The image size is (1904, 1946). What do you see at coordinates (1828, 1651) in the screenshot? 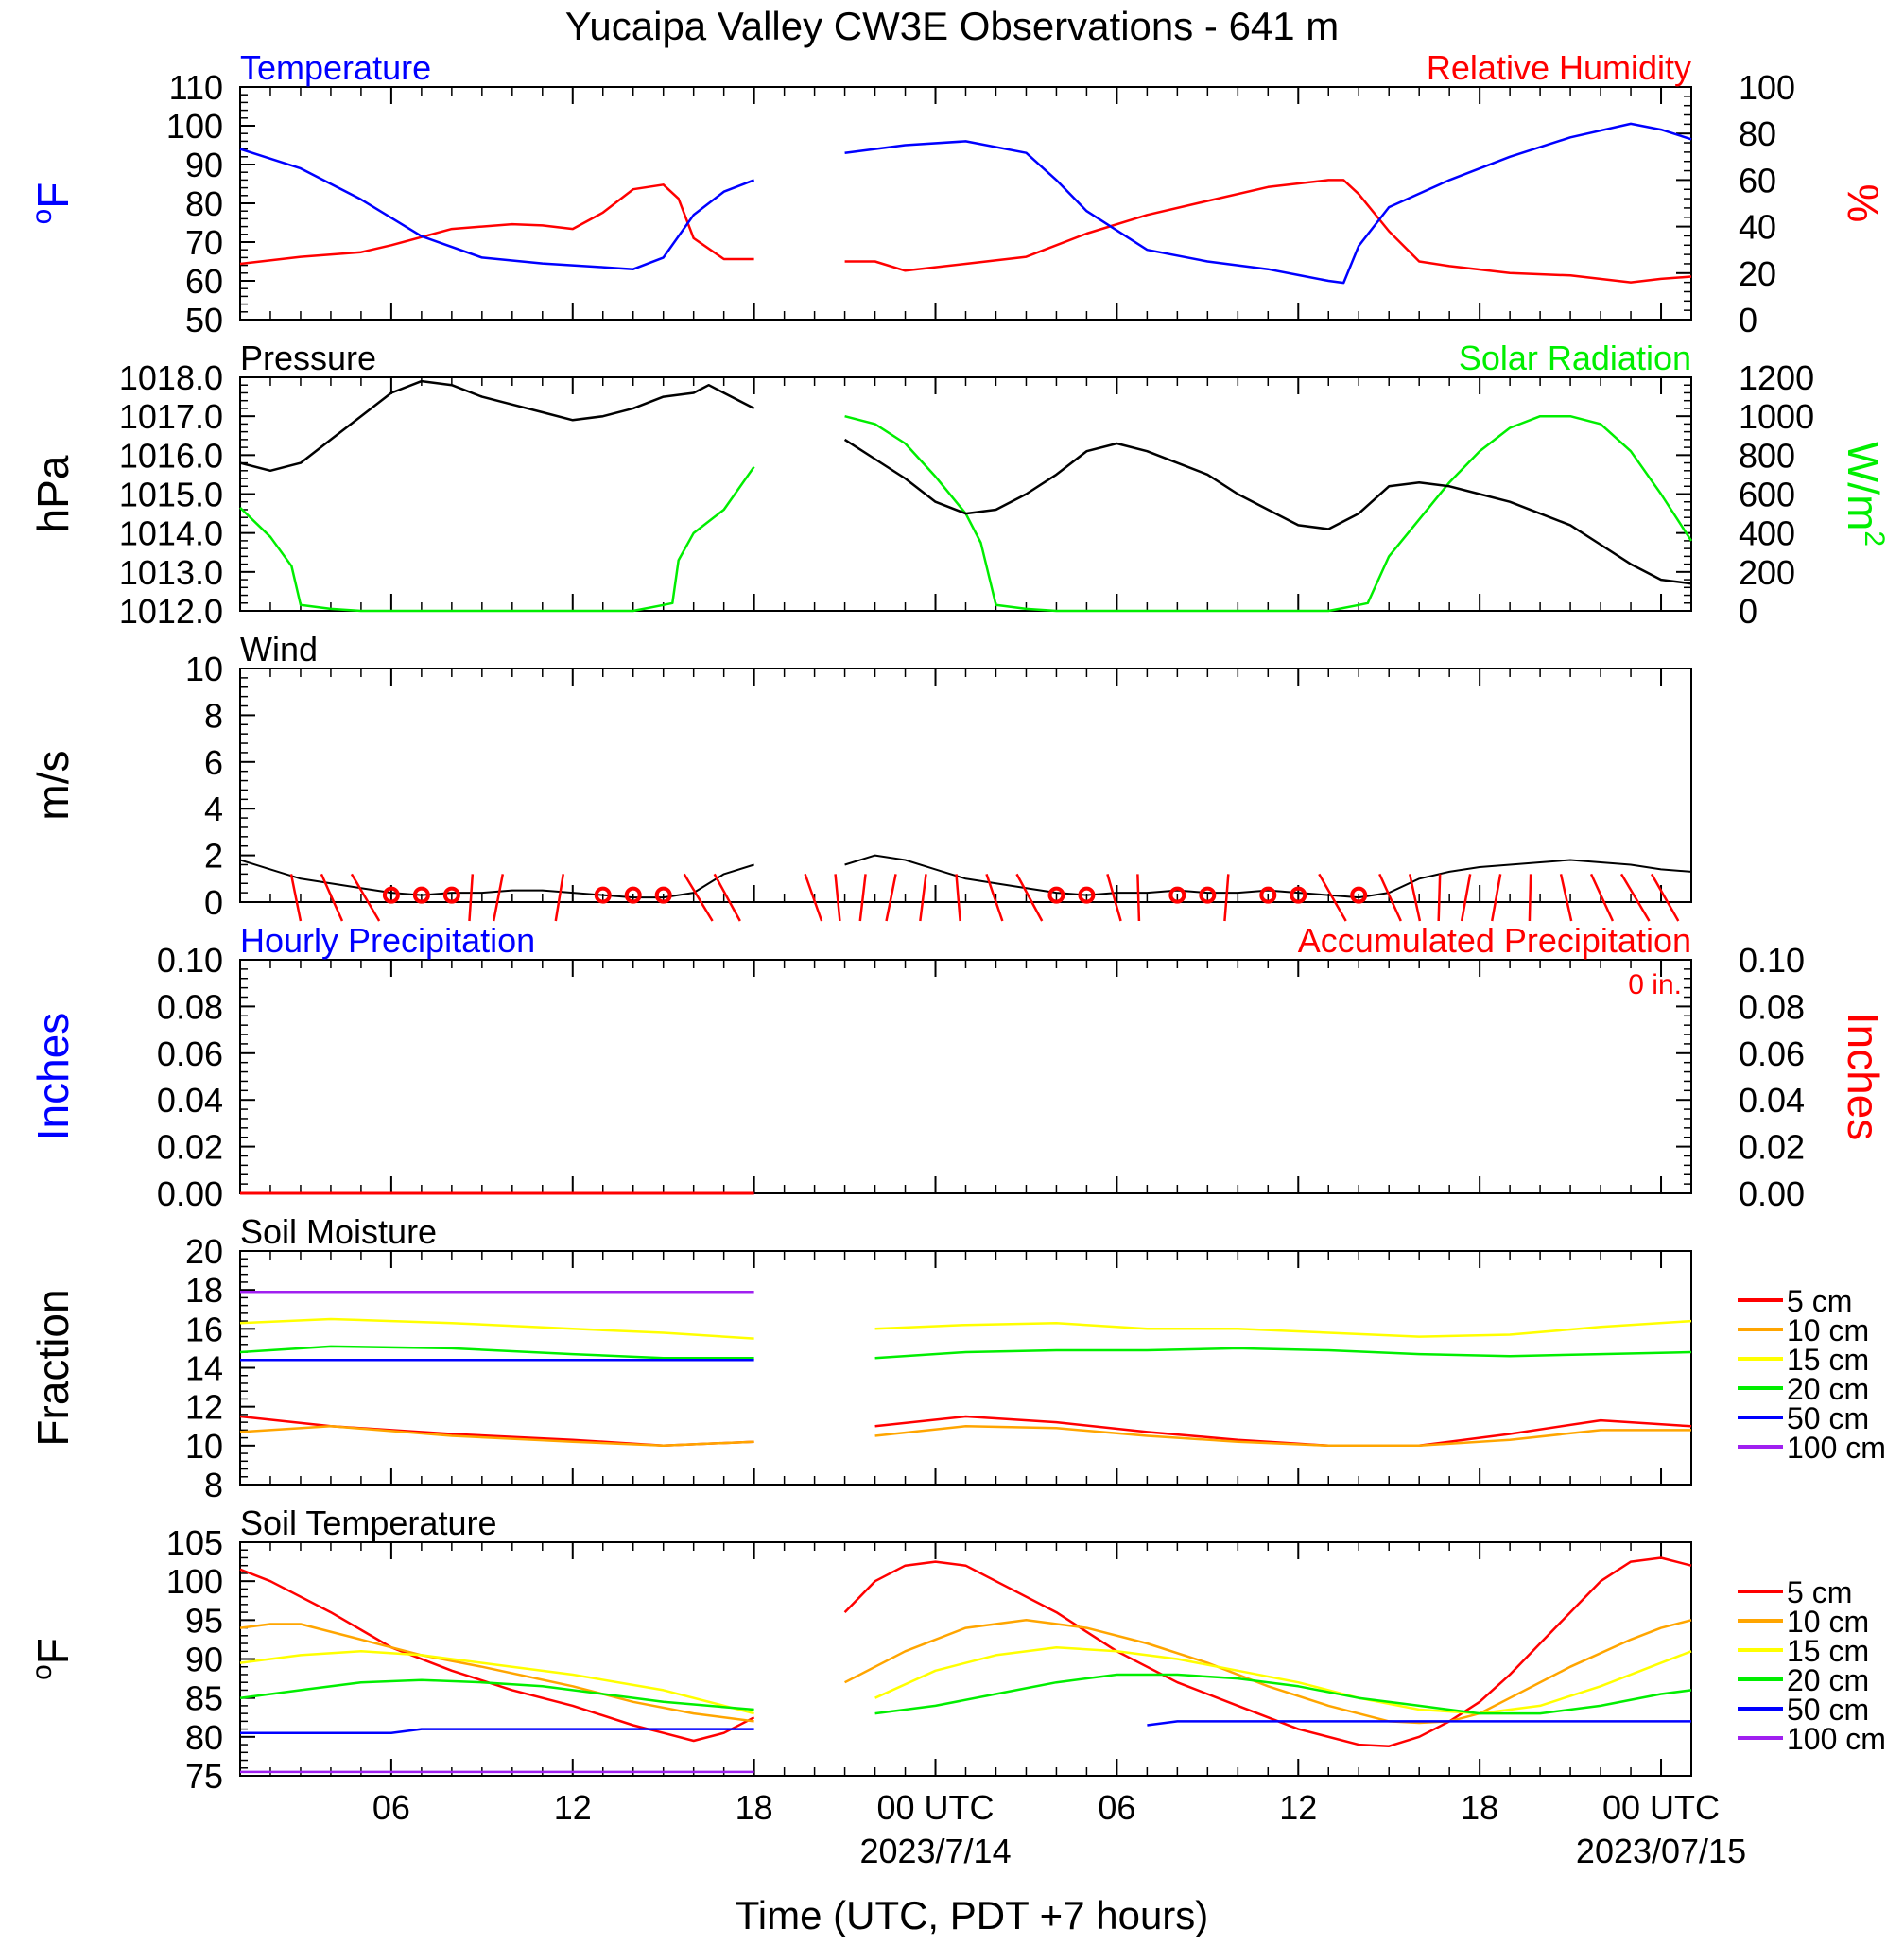
I see `soil_temp-legend-label: 15 cm` at bounding box center [1828, 1651].